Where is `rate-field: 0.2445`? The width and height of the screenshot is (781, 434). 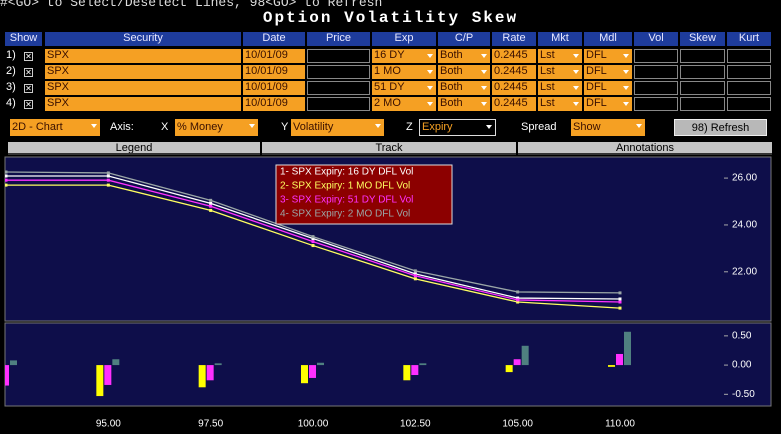
rate-field: 0.2445 is located at coordinates (514, 56).